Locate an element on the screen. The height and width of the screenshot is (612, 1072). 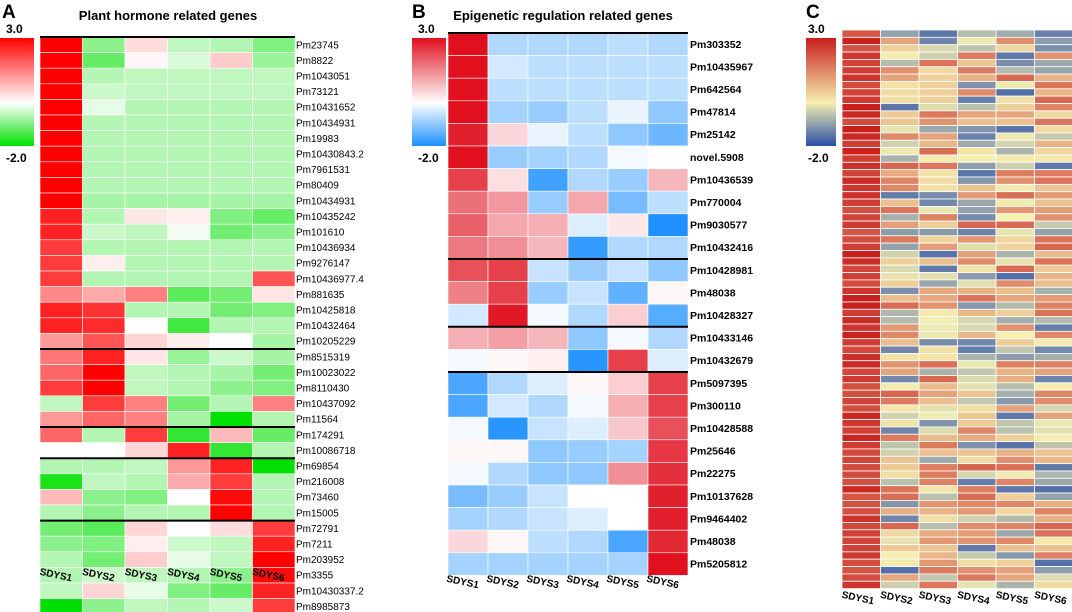
panel-letter-c: C is located at coordinates (813, 12).